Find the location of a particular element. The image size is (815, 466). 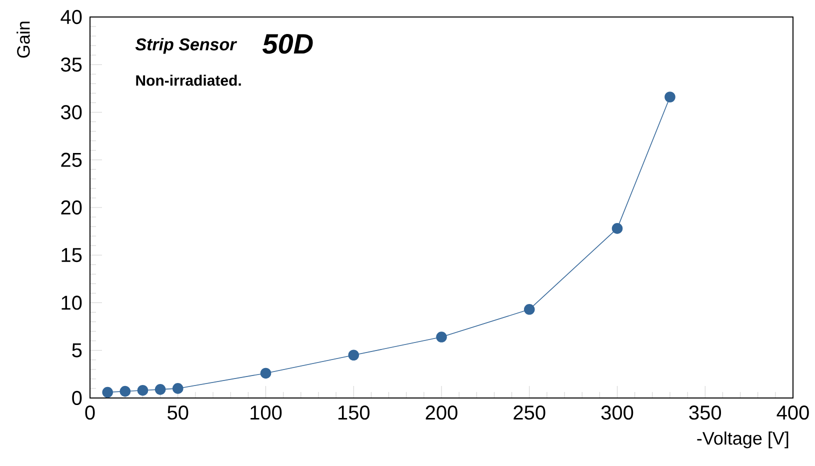

y-tick-label: 5 is located at coordinates (77, 350).